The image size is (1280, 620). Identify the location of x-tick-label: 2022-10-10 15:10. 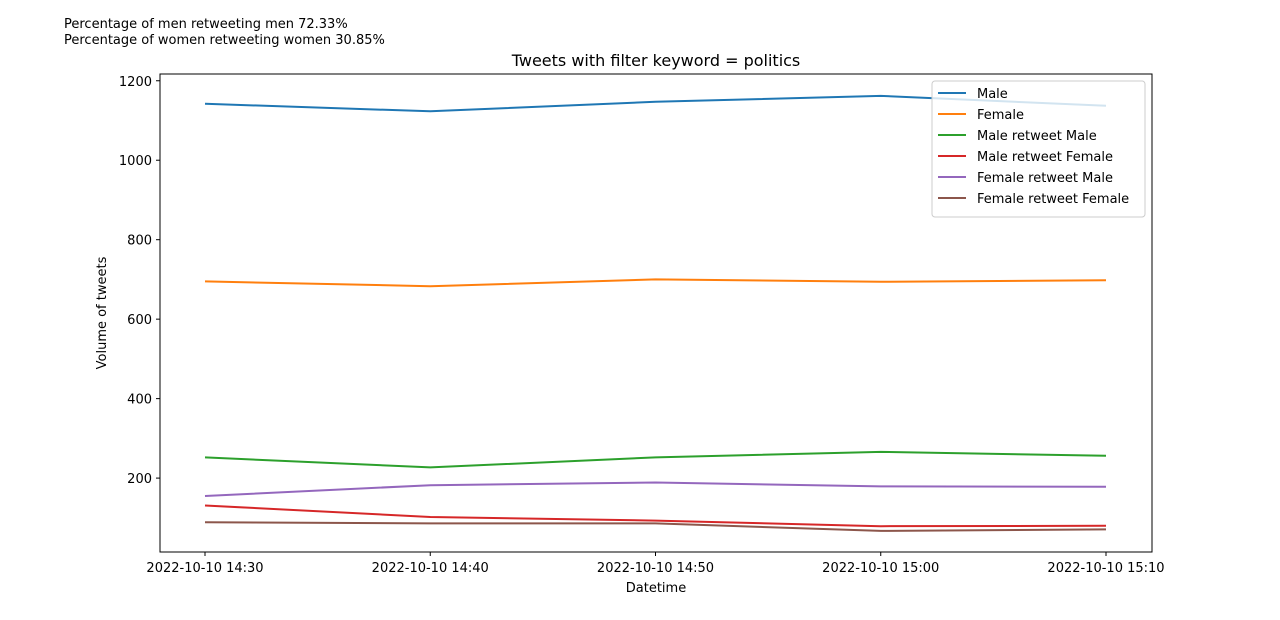
(1105, 568).